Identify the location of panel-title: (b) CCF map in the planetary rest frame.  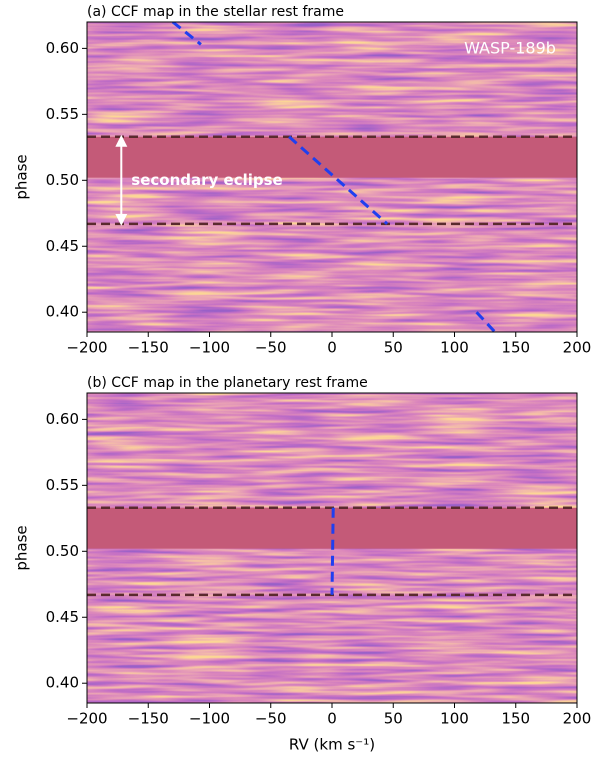
(227, 383).